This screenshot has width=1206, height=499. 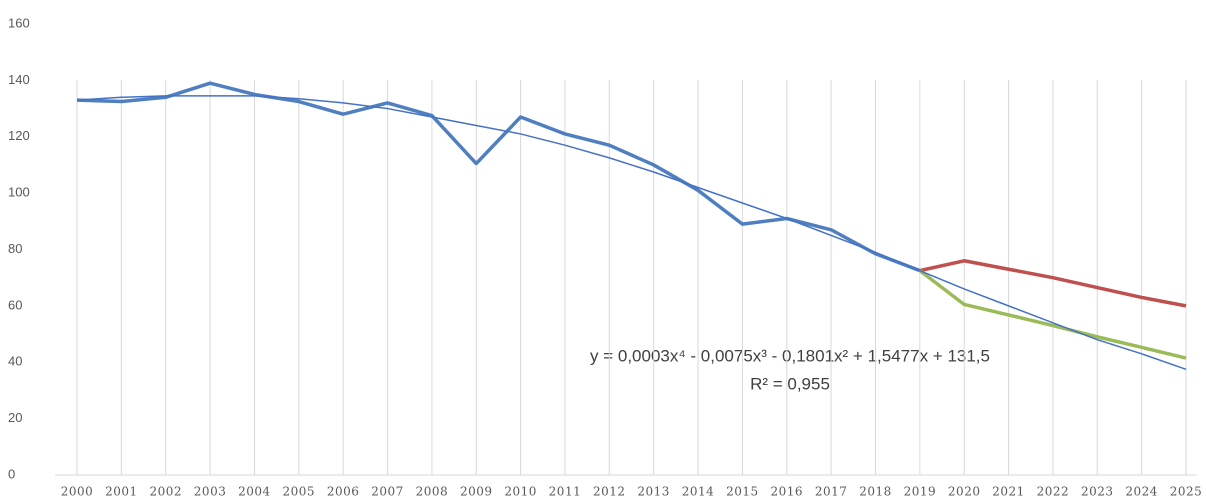 What do you see at coordinates (343, 492) in the screenshot?
I see `x-tick-label: 2006` at bounding box center [343, 492].